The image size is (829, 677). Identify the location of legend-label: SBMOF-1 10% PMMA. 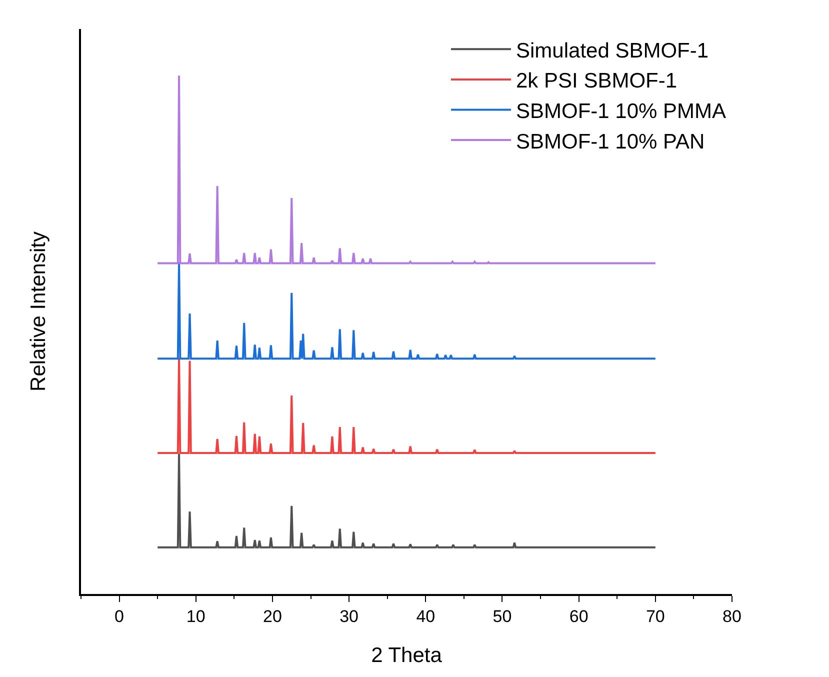
(621, 111).